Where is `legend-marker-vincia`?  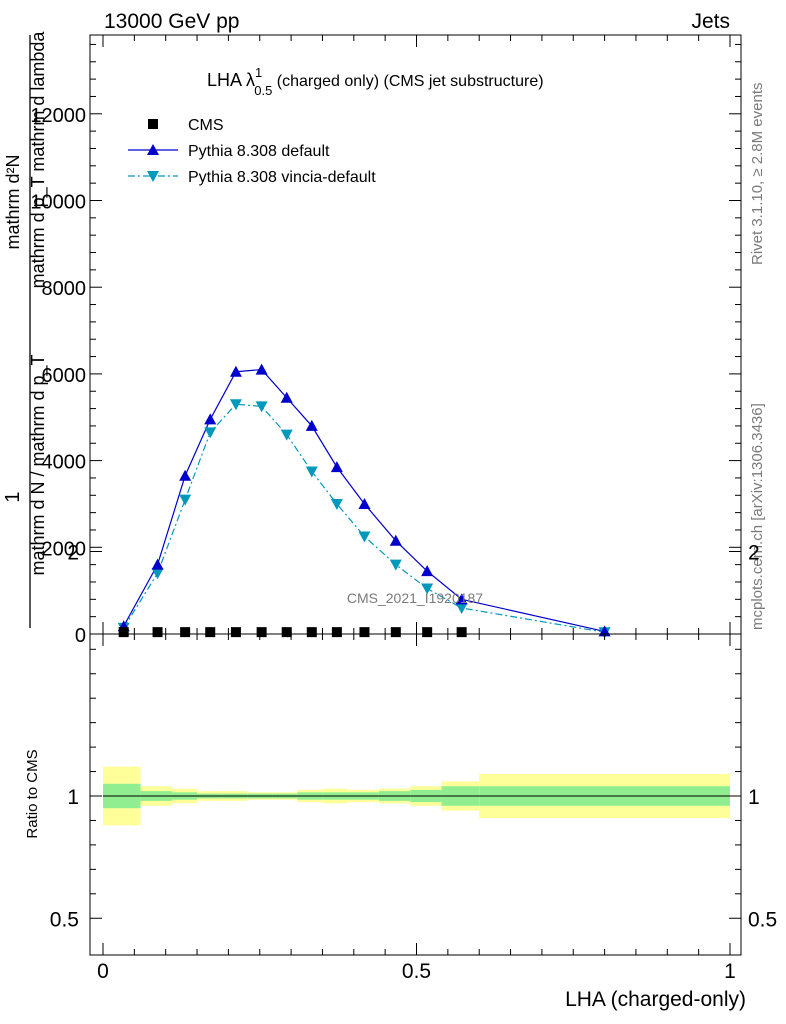
legend-marker-vincia is located at coordinates (153, 176).